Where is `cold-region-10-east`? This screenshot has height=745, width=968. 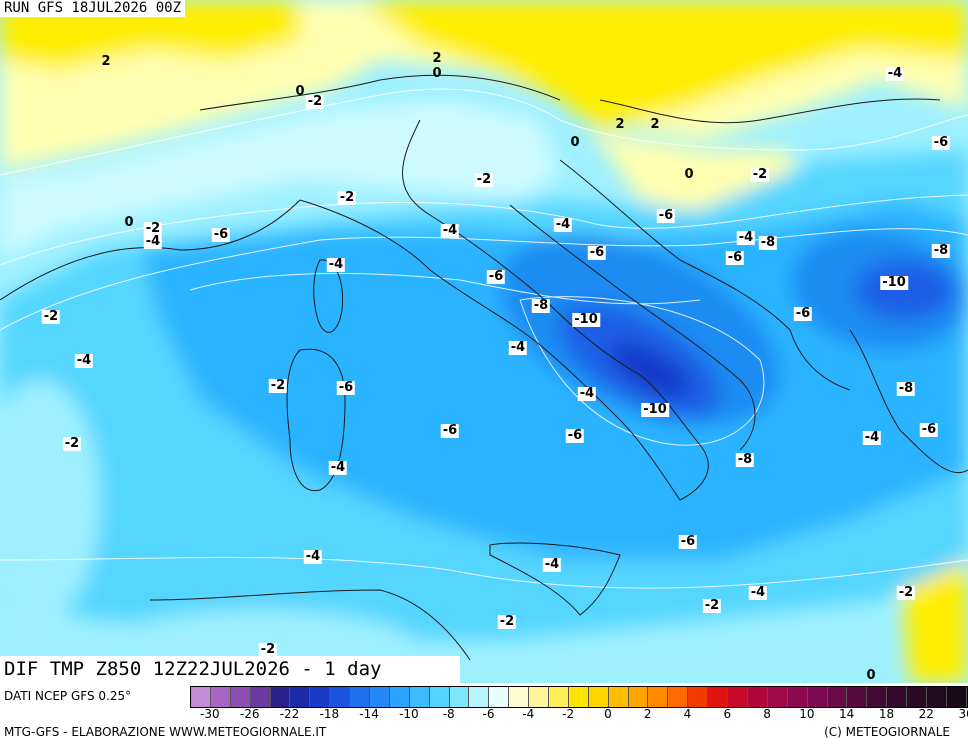
cold-region-10-east is located at coordinates (905, 290).